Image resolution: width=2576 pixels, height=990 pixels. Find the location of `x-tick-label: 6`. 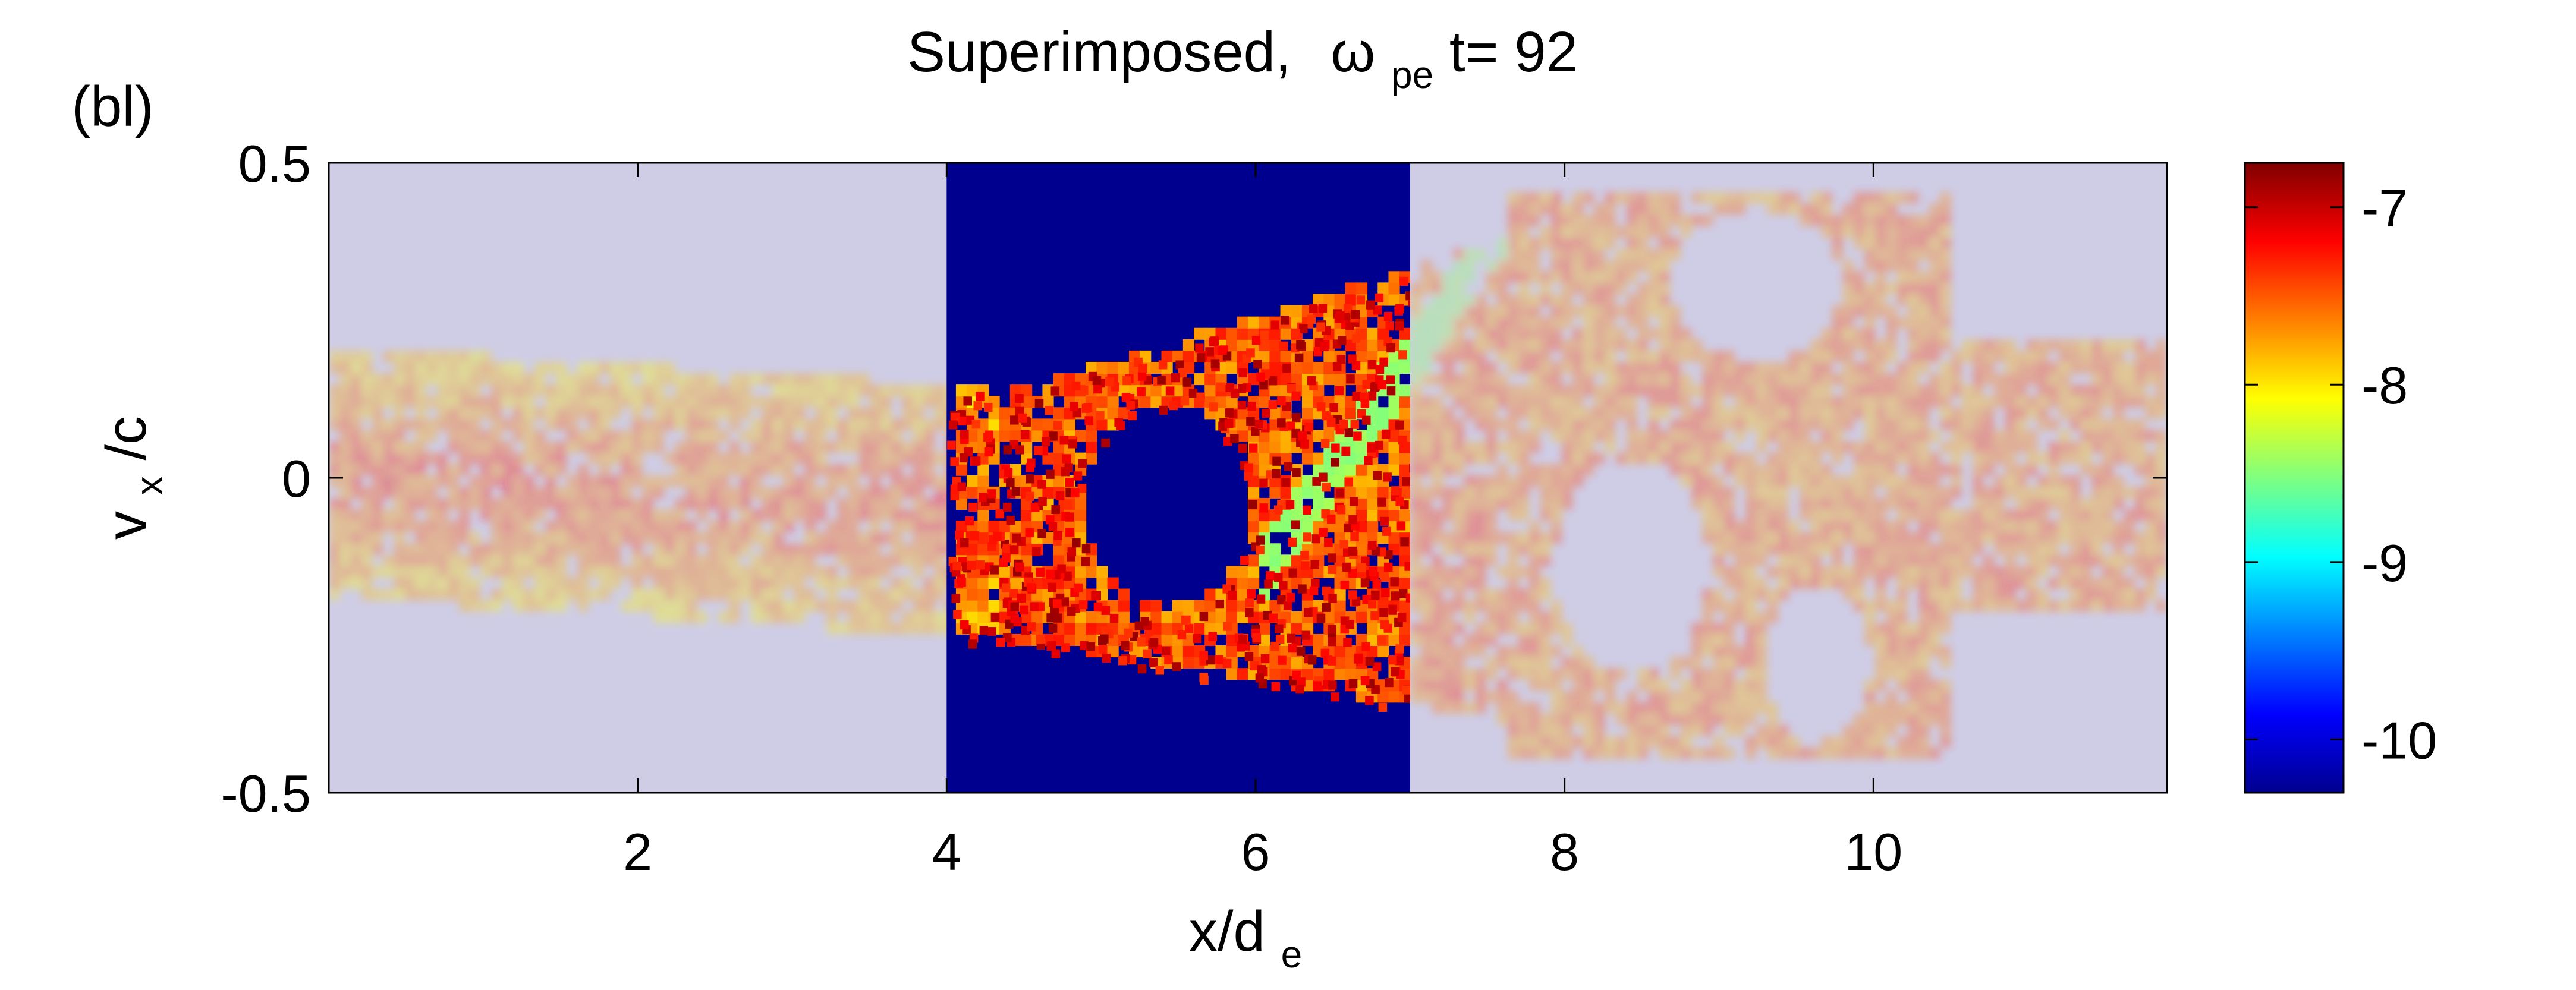

x-tick-label: 6 is located at coordinates (1255, 852).